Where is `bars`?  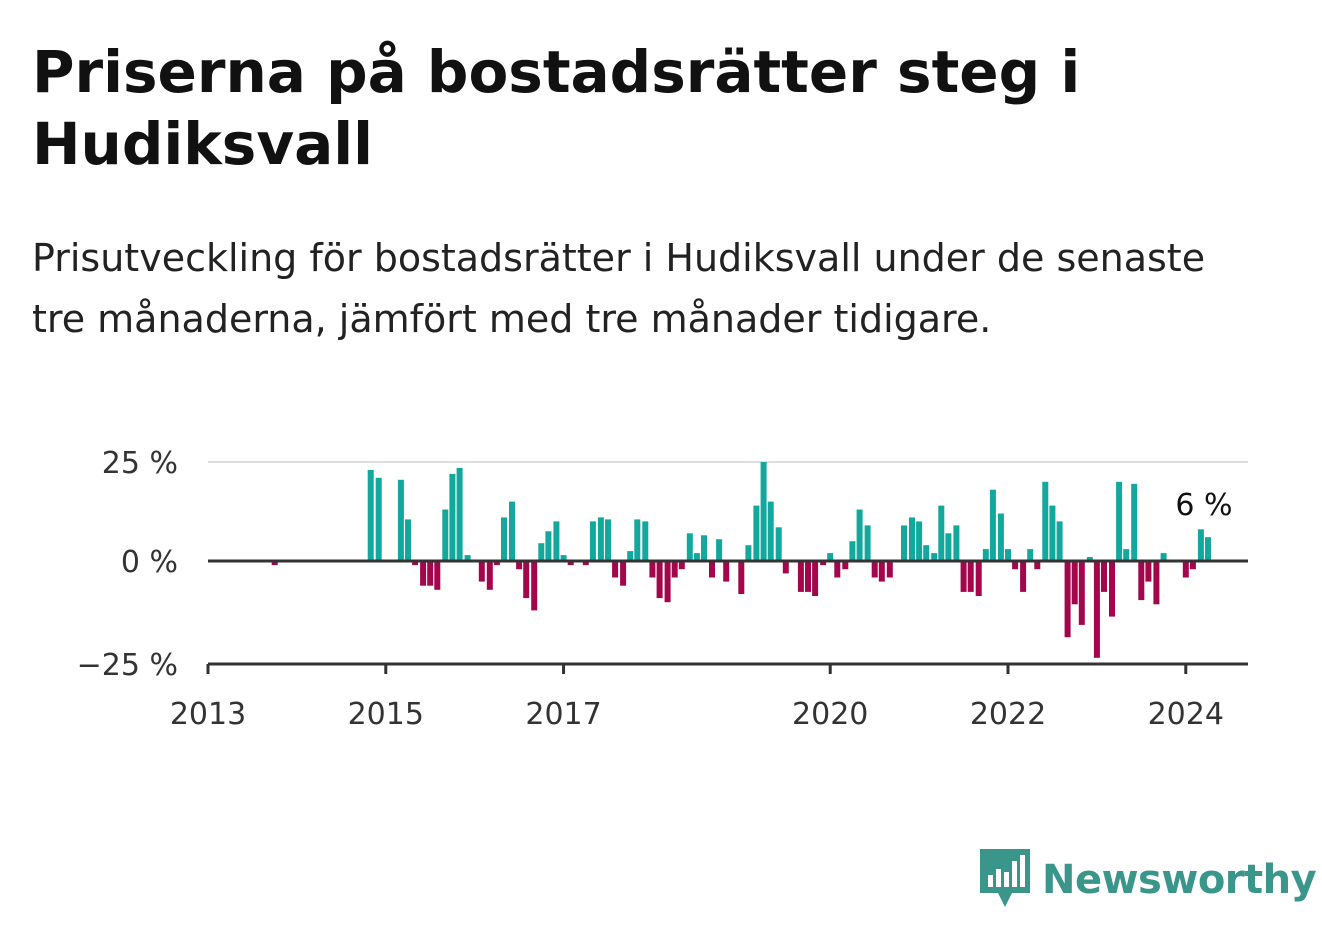
bars is located at coordinates (741, 560).